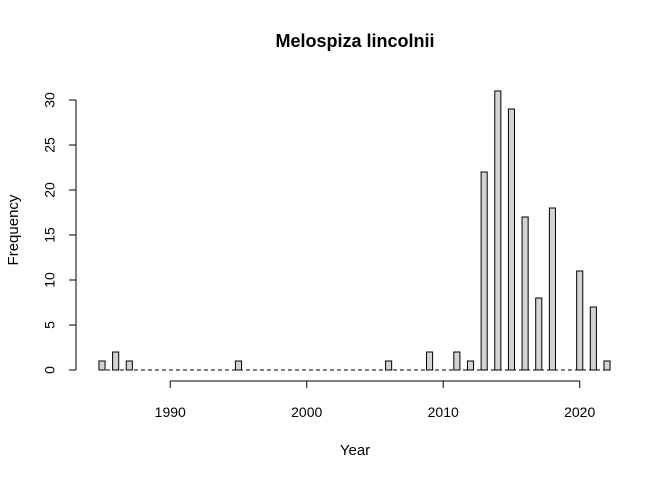  I want to click on bar-2015, so click(511, 239).